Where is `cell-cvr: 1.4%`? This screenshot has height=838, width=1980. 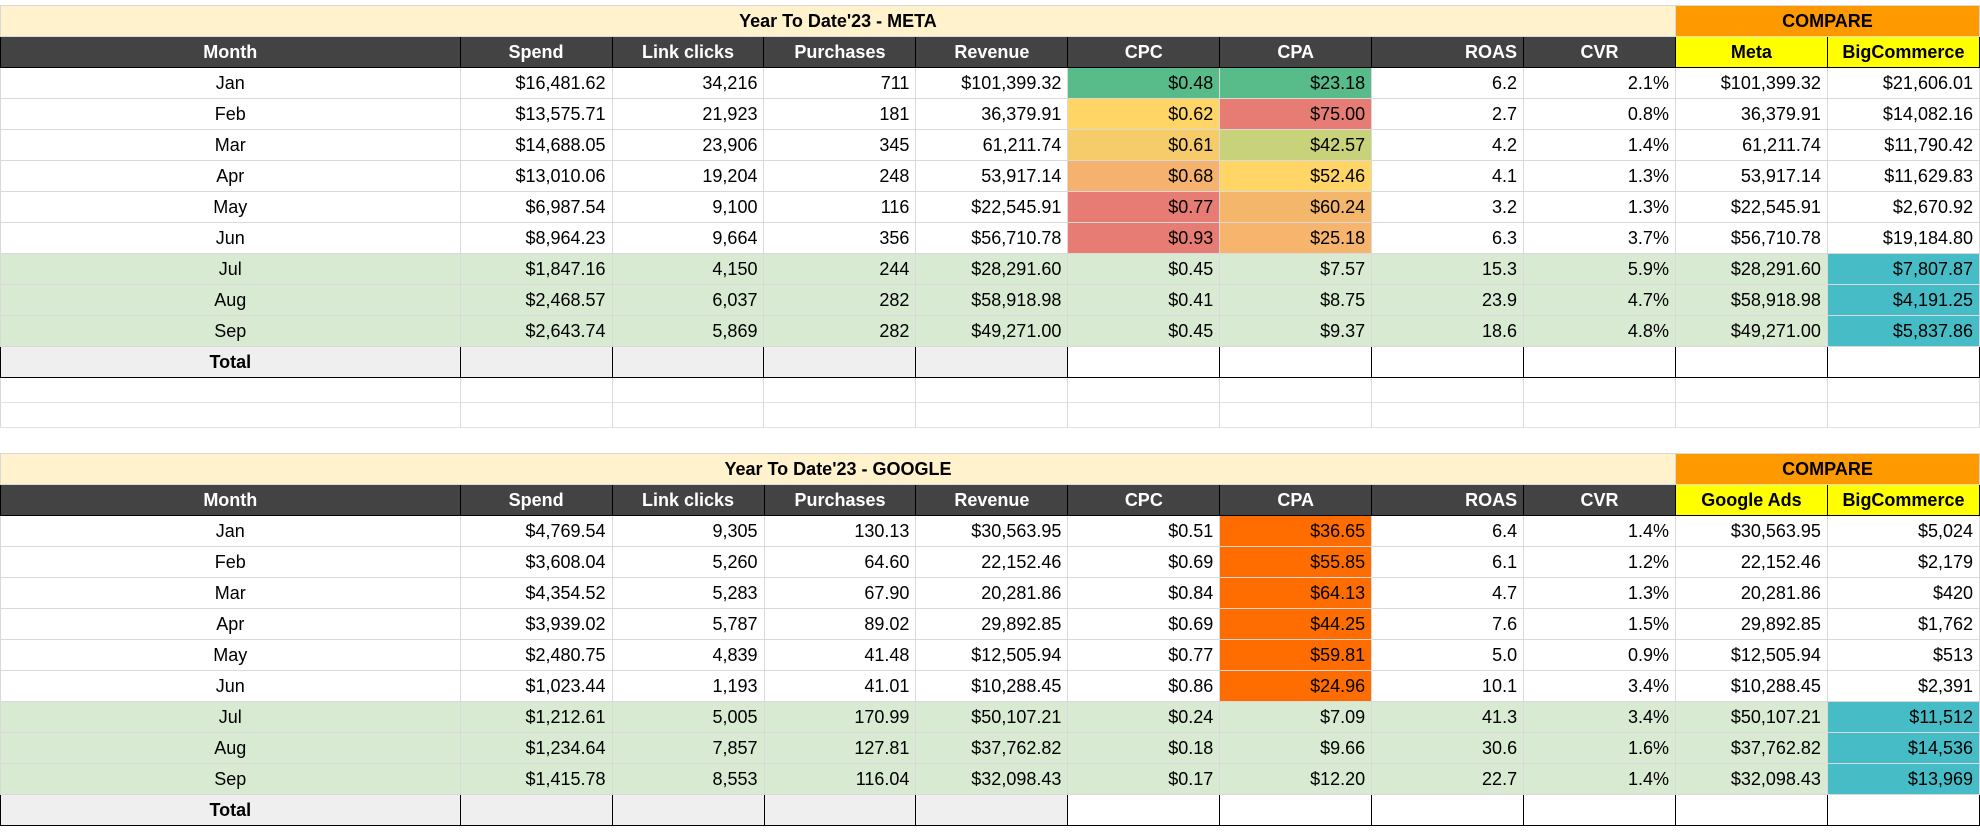
cell-cvr: 1.4% is located at coordinates (1599, 531).